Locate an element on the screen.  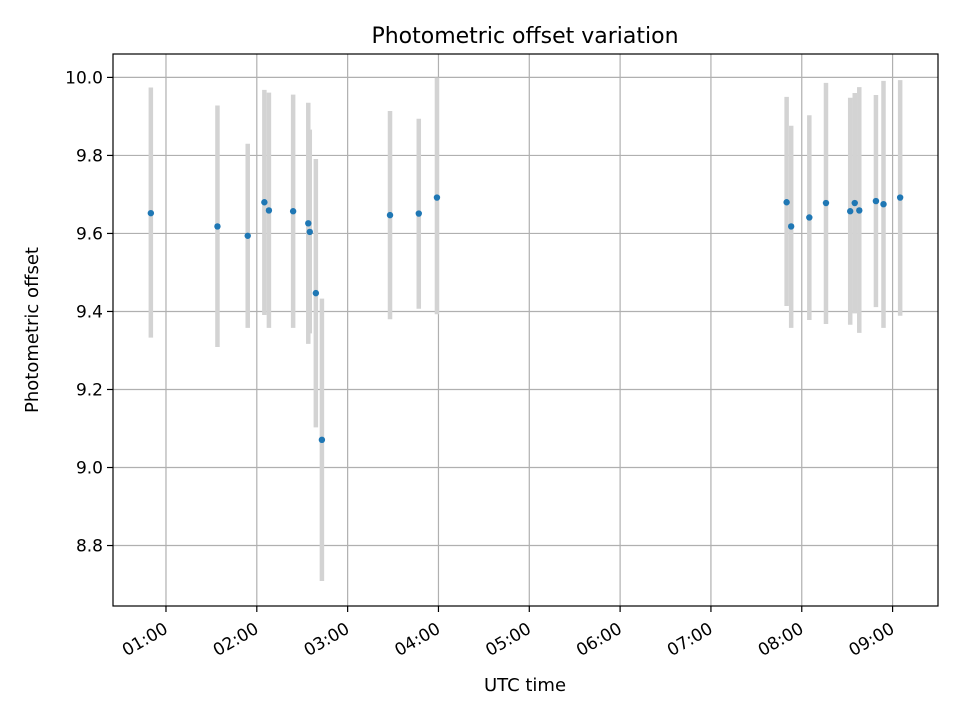
y-tick-label: 8.8 is located at coordinates (89, 547).